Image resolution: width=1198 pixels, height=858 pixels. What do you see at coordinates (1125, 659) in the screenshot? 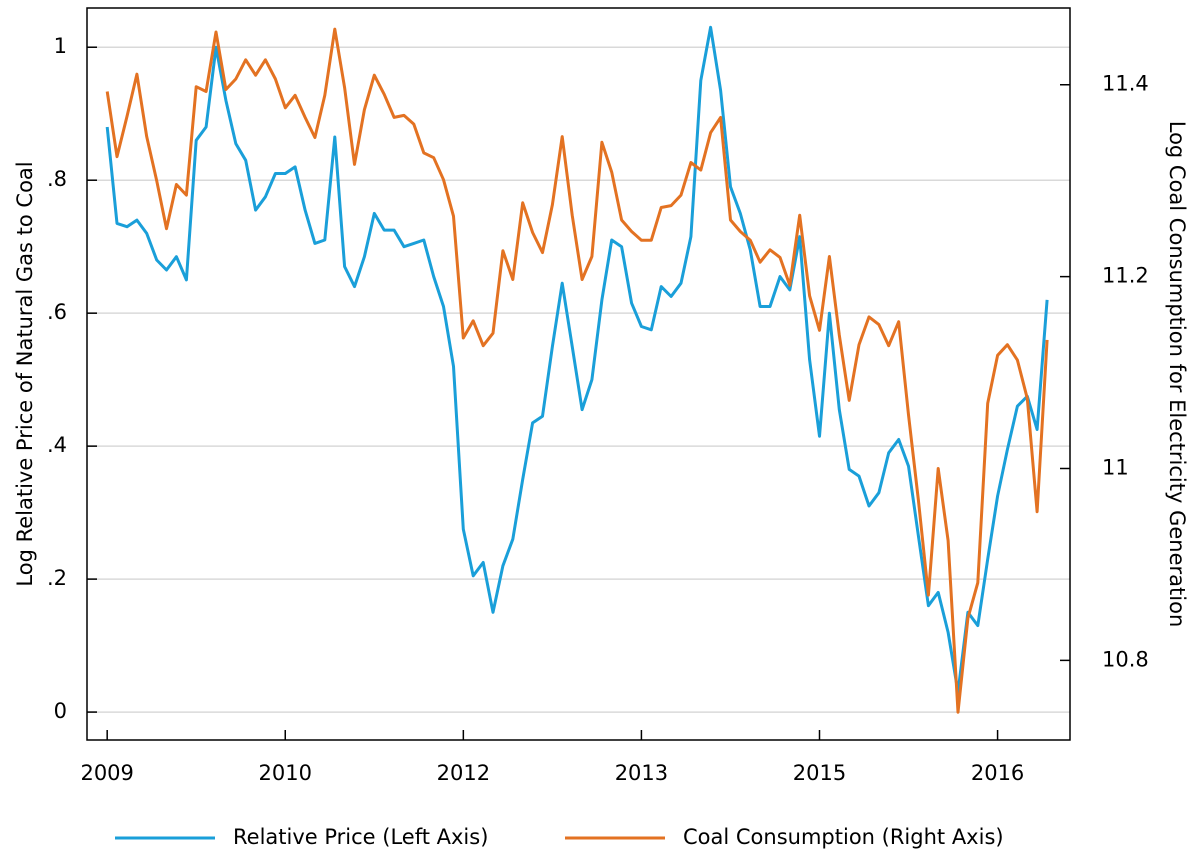
I see `y2-tick-label: 10.8` at bounding box center [1125, 659].